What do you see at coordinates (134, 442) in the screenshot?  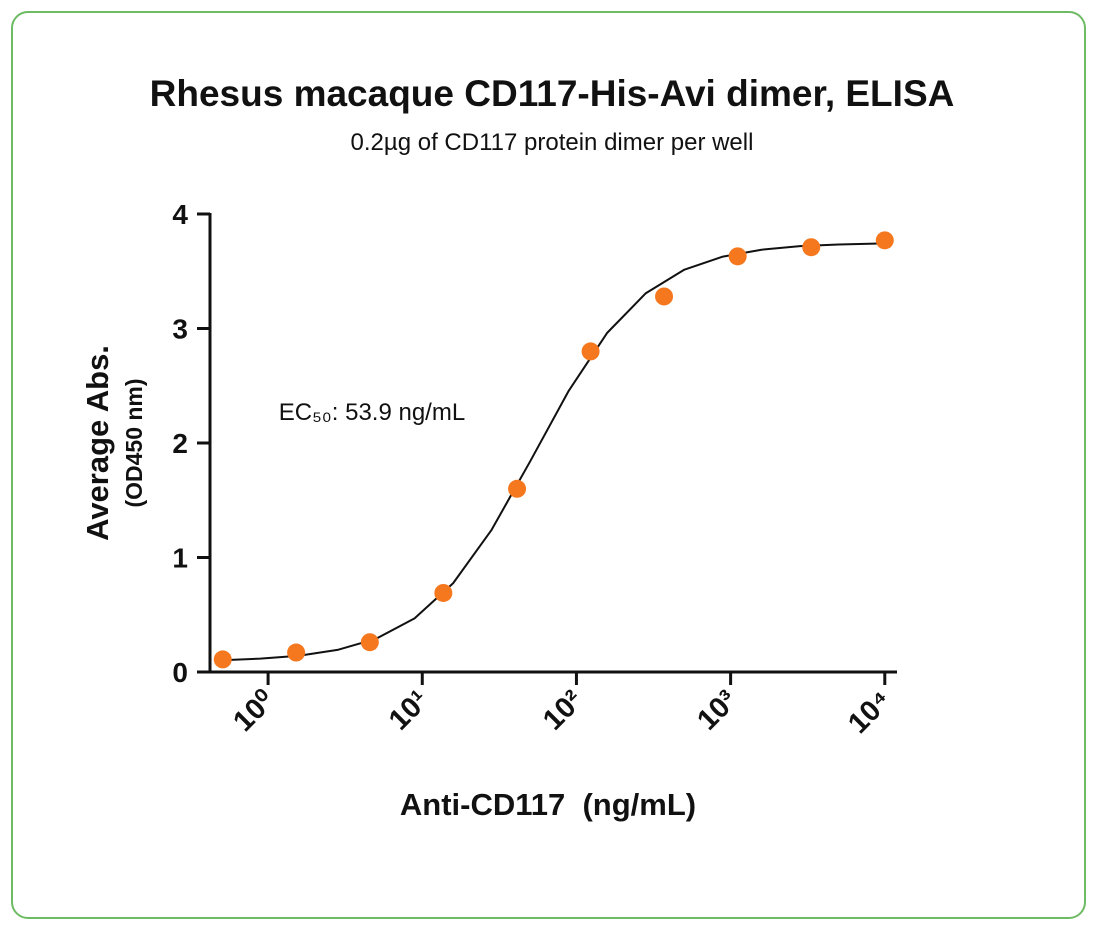 I see `y-axis-label: (OD450 nm)` at bounding box center [134, 442].